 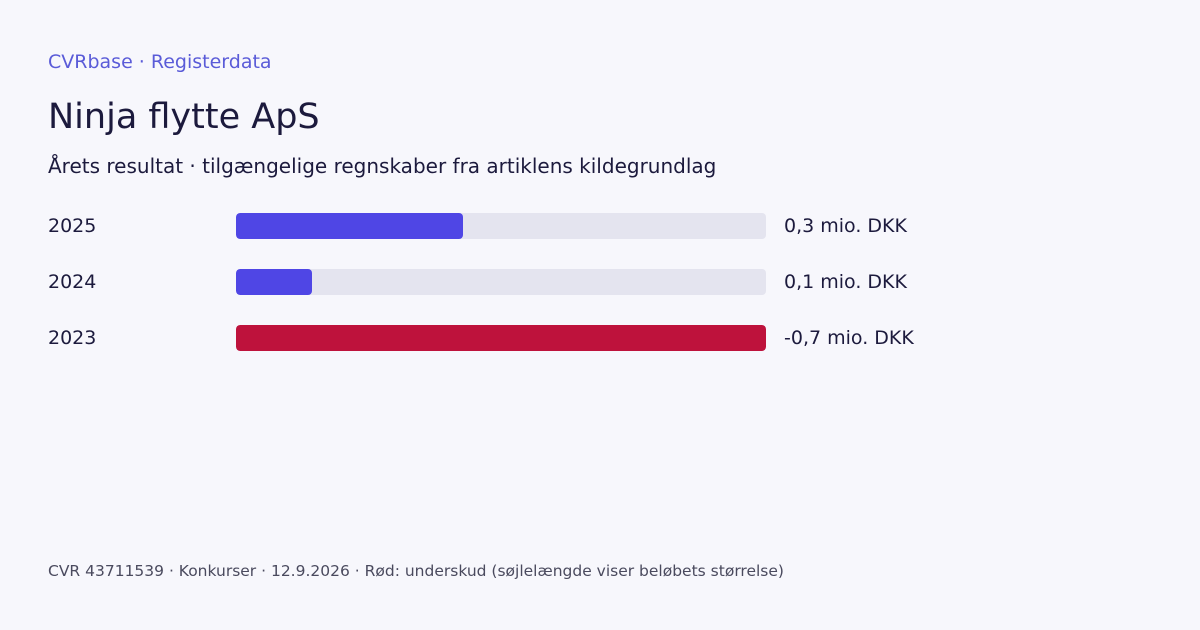 What do you see at coordinates (160, 62) in the screenshot?
I see `brand-label: CVRbase · Registerdata` at bounding box center [160, 62].